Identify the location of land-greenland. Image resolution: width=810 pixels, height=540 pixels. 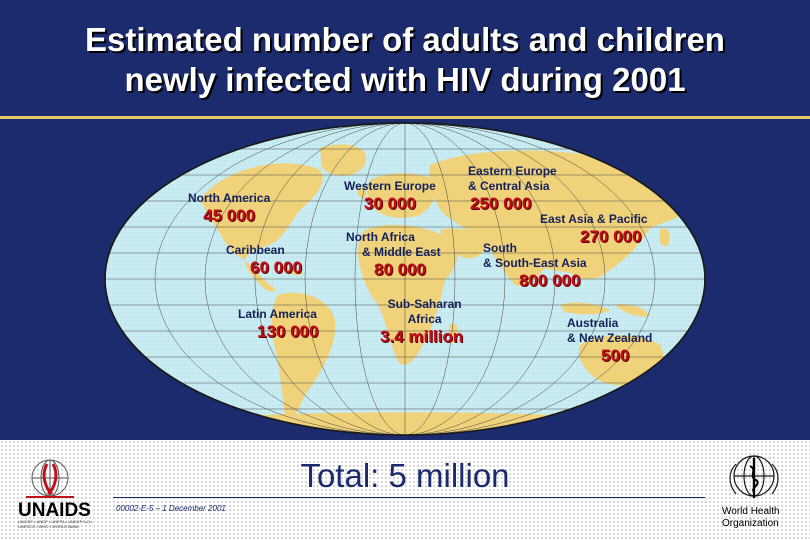
(343, 160).